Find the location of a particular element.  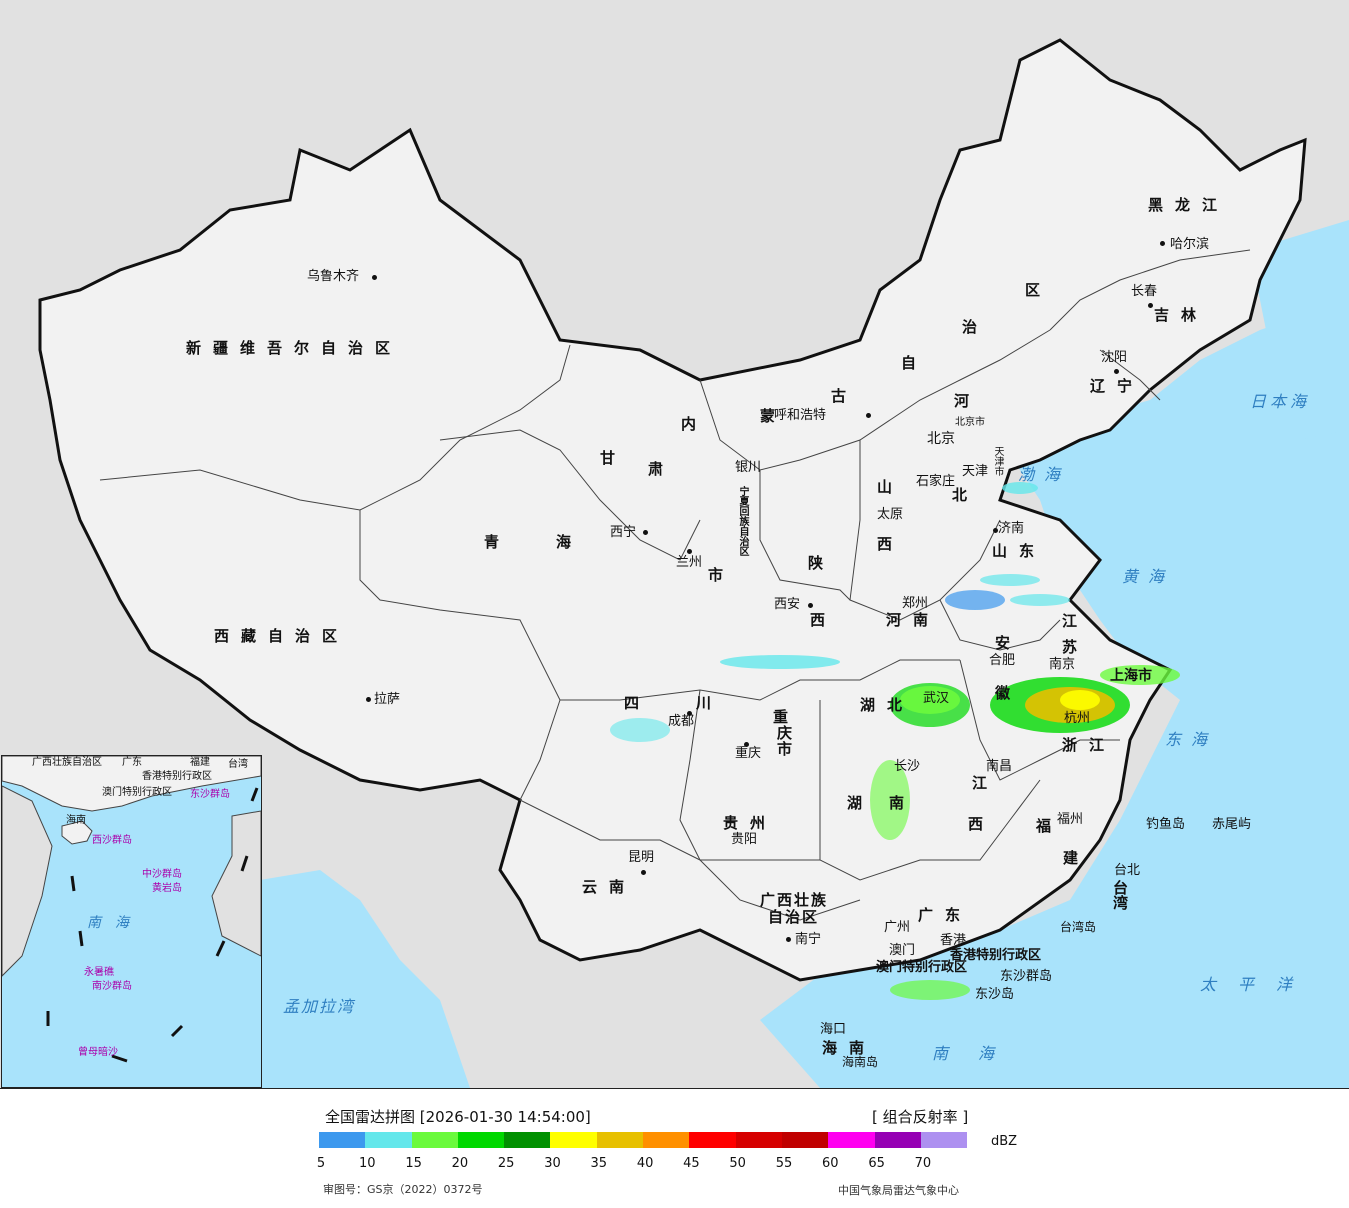

inset-label-zengmu: 曾母暗沙 is located at coordinates (98, 1052).